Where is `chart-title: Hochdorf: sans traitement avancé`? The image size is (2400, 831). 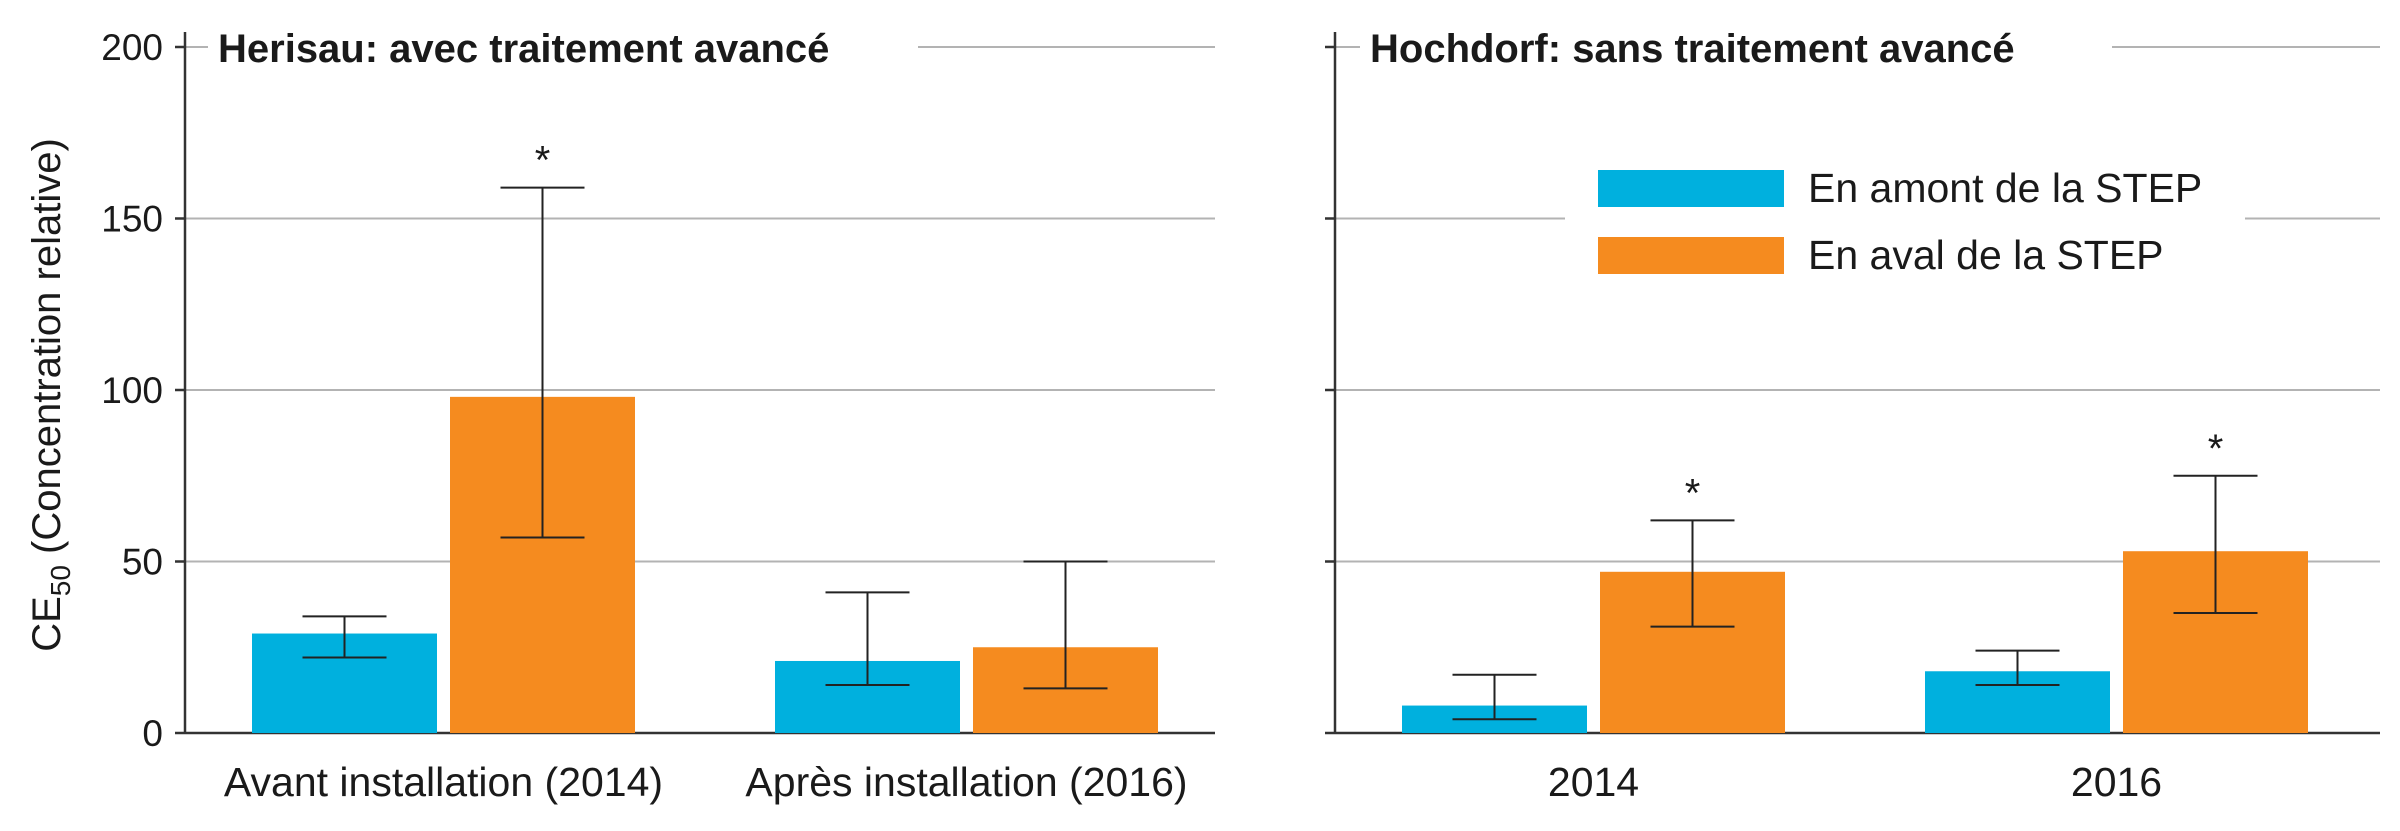
chart-title: Hochdorf: sans traitement avancé is located at coordinates (1692, 49).